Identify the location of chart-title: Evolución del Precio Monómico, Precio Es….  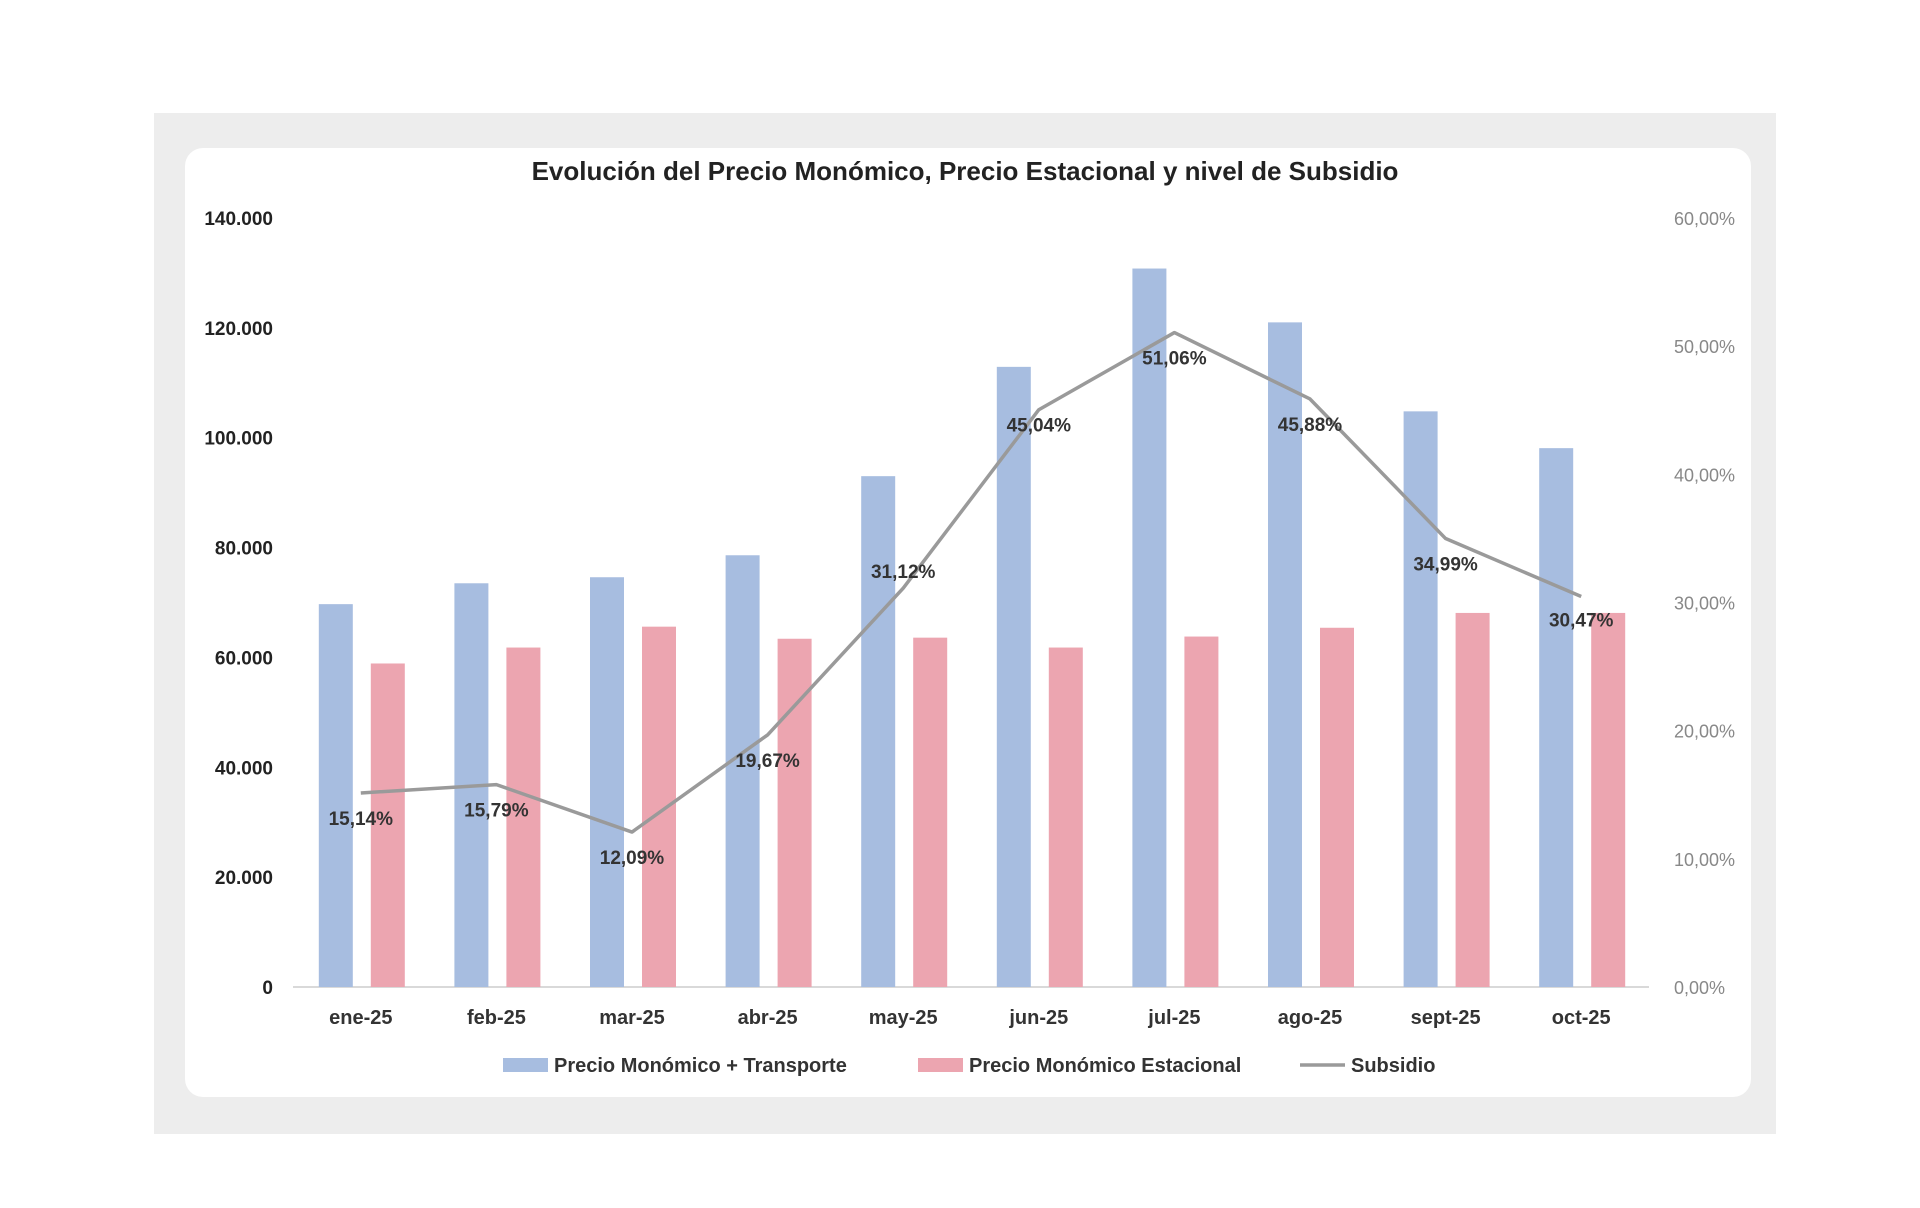
(965, 171).